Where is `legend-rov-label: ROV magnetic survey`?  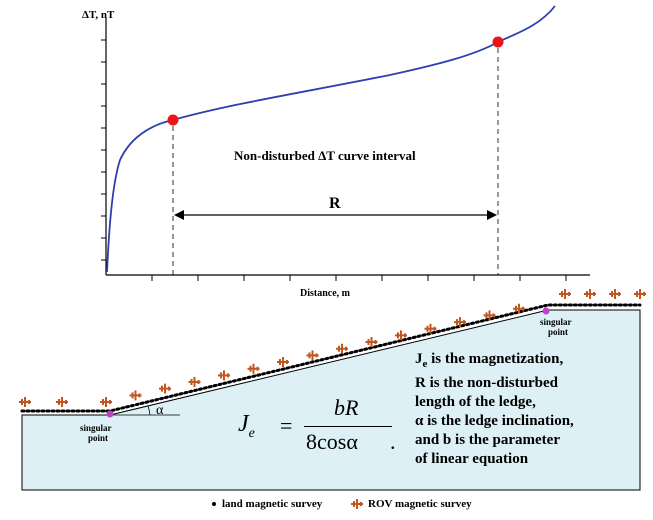
legend-rov-label: ROV magnetic survey is located at coordinates (420, 504).